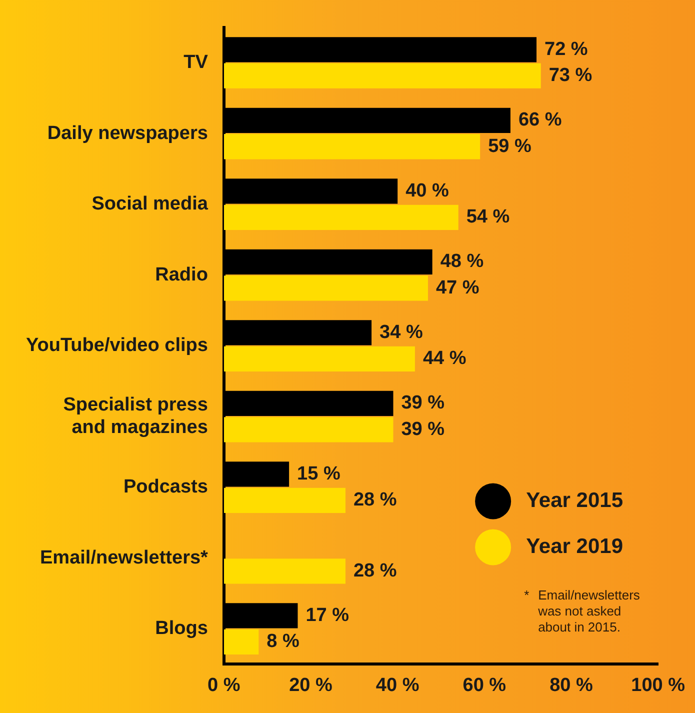 Image resolution: width=695 pixels, height=713 pixels. What do you see at coordinates (566, 49) in the screenshot?
I see `data-label: 72 %` at bounding box center [566, 49].